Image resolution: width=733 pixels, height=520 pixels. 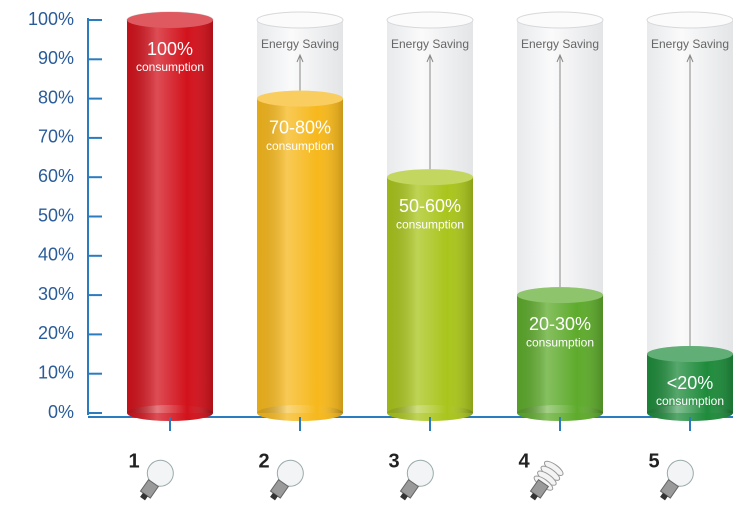 What do you see at coordinates (56, 58) in the screenshot?
I see `y-tick-label: 90%` at bounding box center [56, 58].